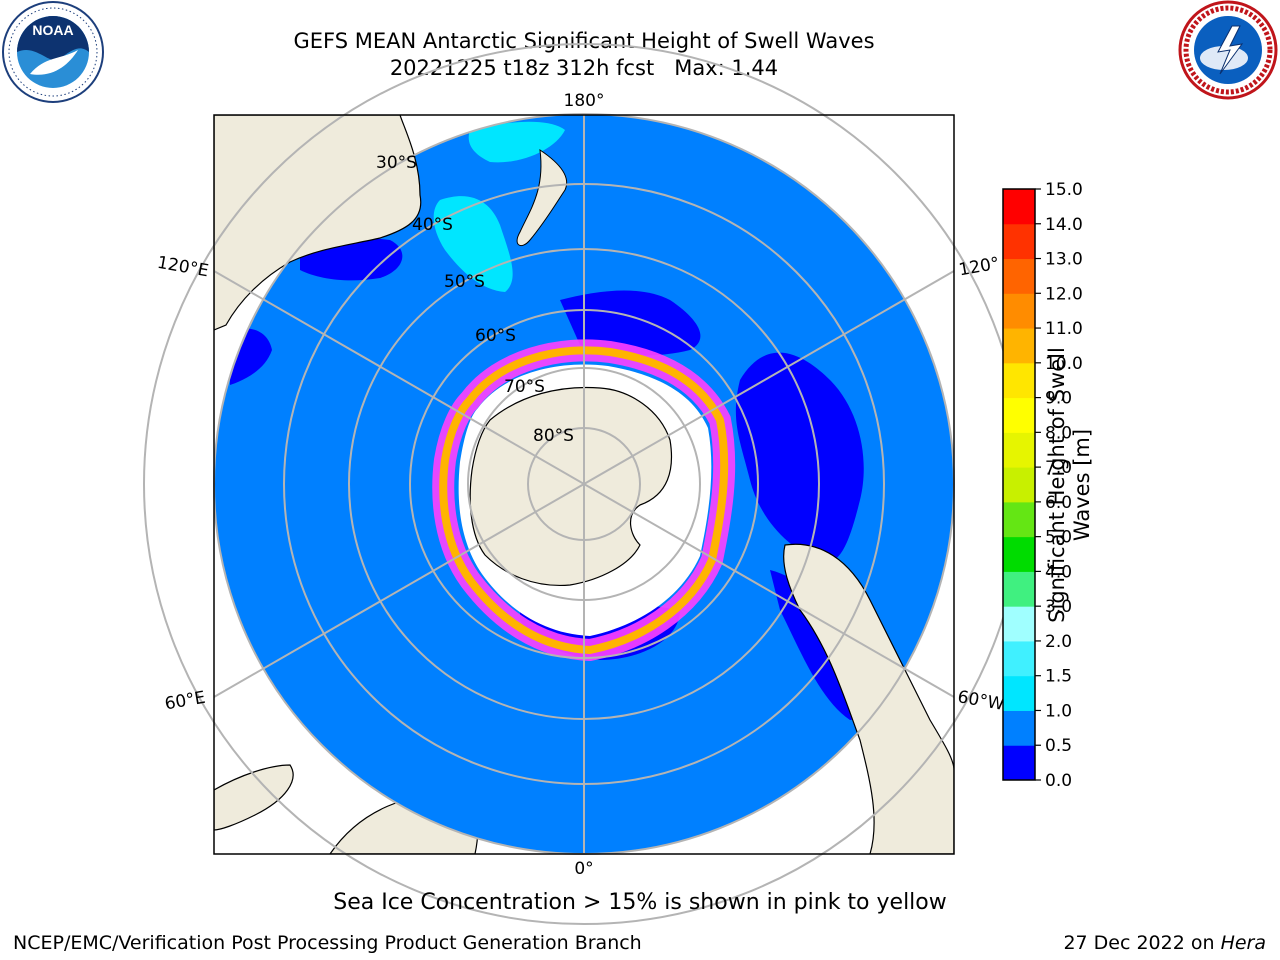 This screenshot has width=1280, height=960. Describe the element at coordinates (1058, 572) in the screenshot. I see `colorbar-tick-label: 4.0` at that location.